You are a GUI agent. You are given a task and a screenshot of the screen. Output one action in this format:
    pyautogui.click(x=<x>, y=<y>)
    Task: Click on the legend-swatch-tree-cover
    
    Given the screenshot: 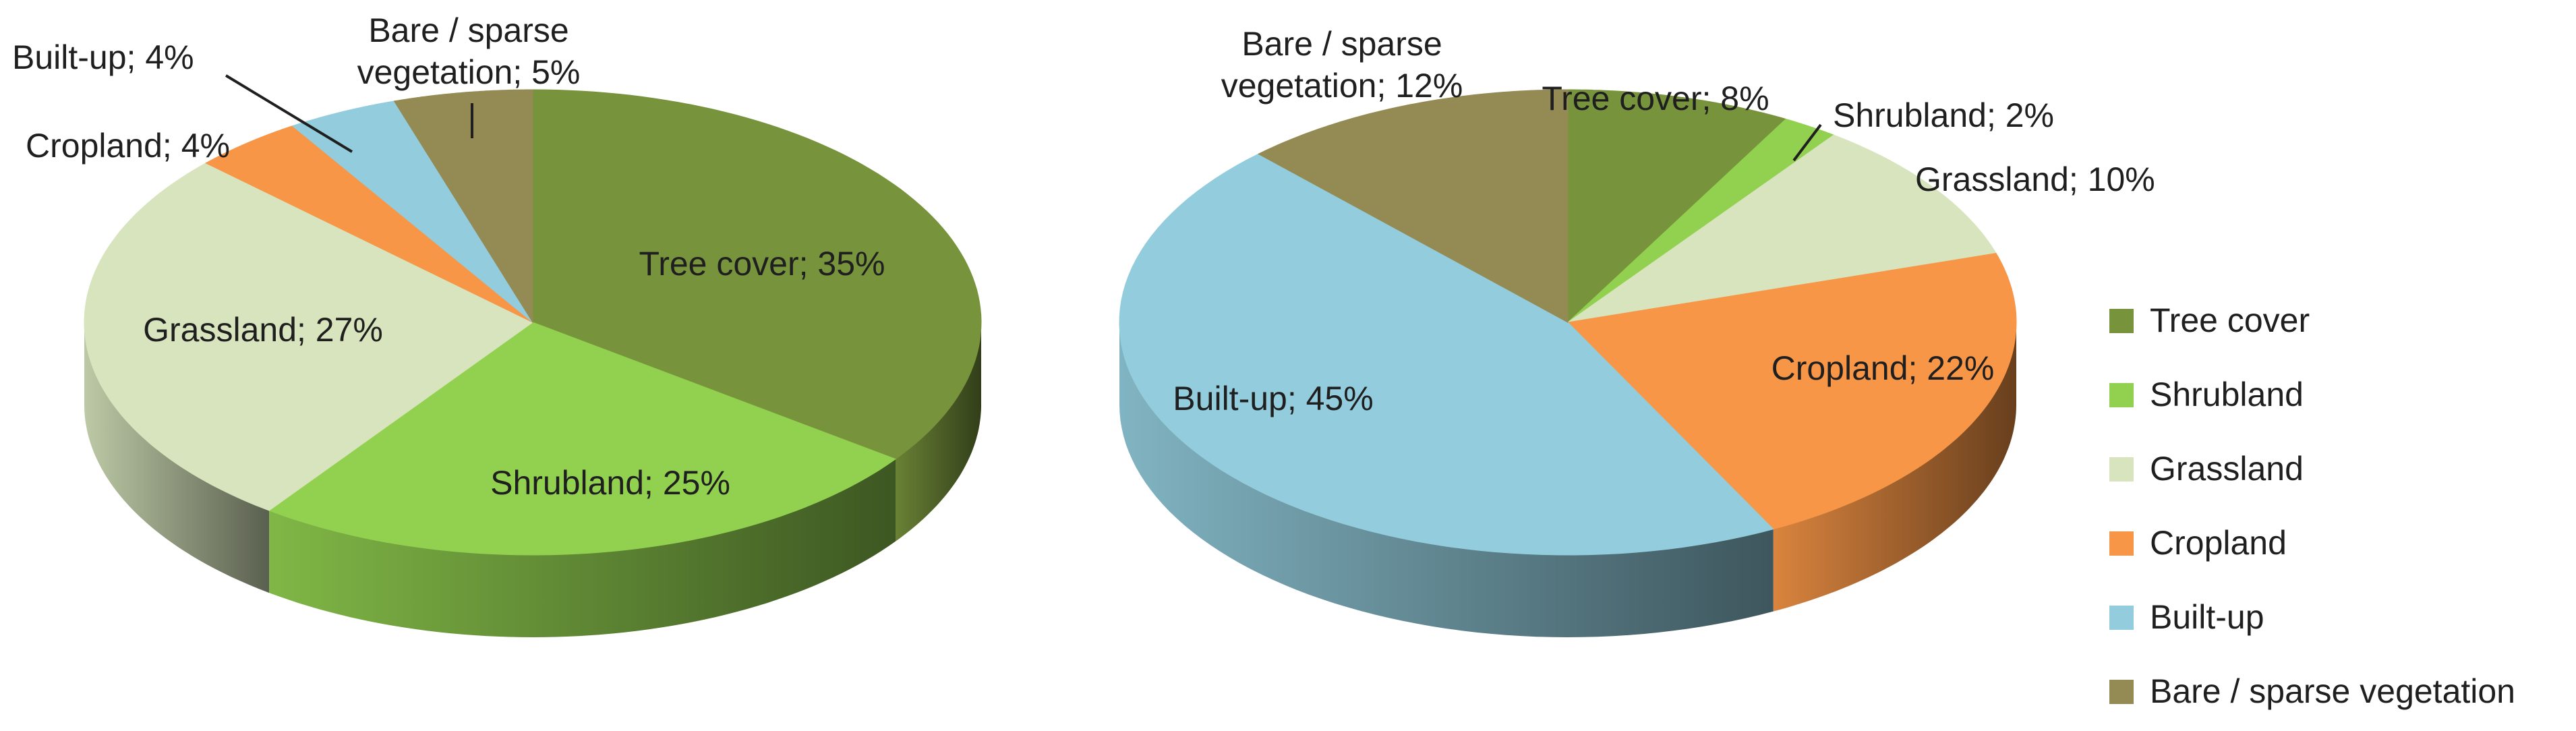 What is the action you would take?
    pyautogui.click(x=2122, y=321)
    